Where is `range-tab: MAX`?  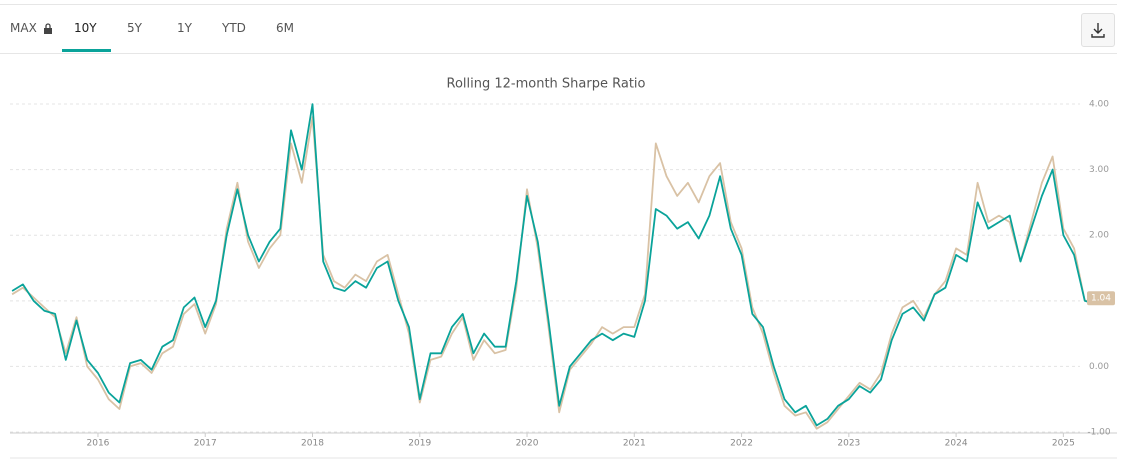 range-tab: MAX is located at coordinates (31, 28).